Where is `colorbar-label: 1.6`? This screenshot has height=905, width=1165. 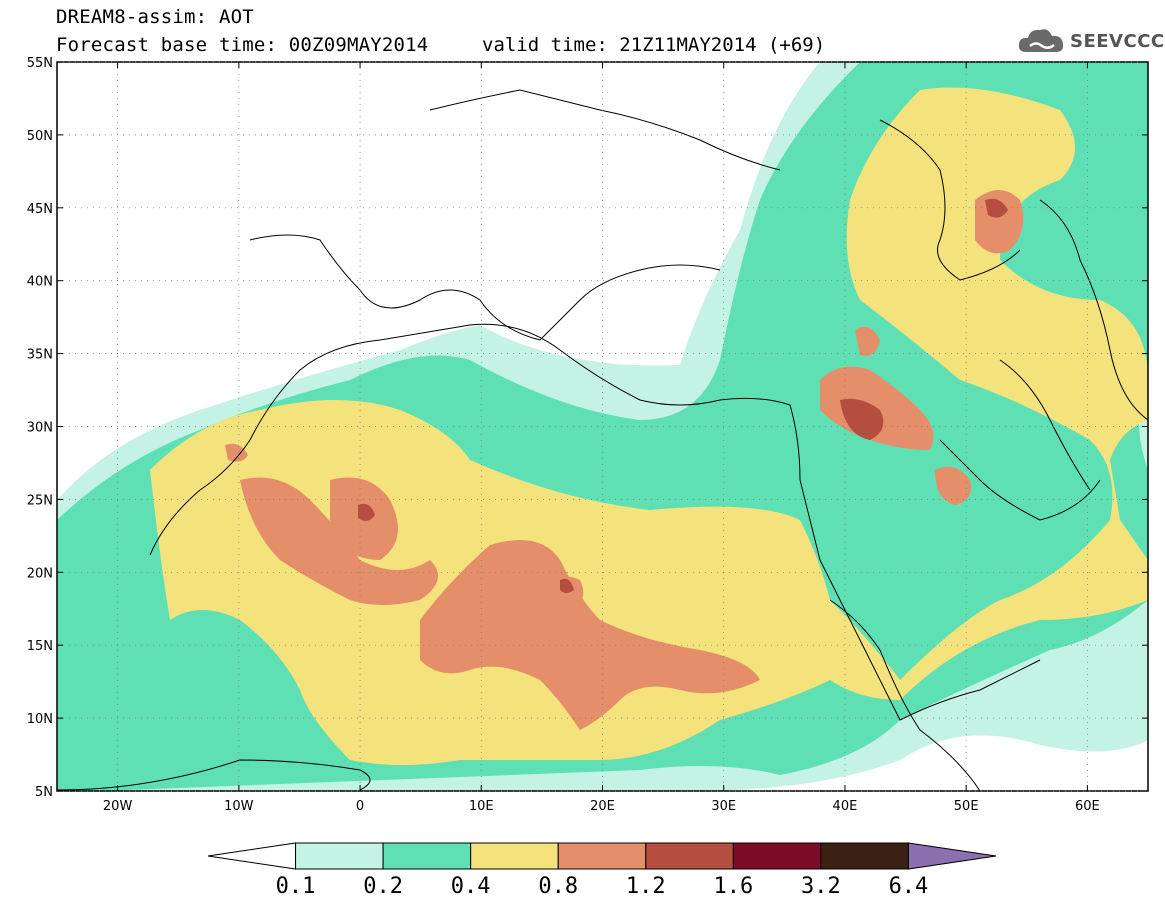
colorbar-label: 1.6 is located at coordinates (733, 886).